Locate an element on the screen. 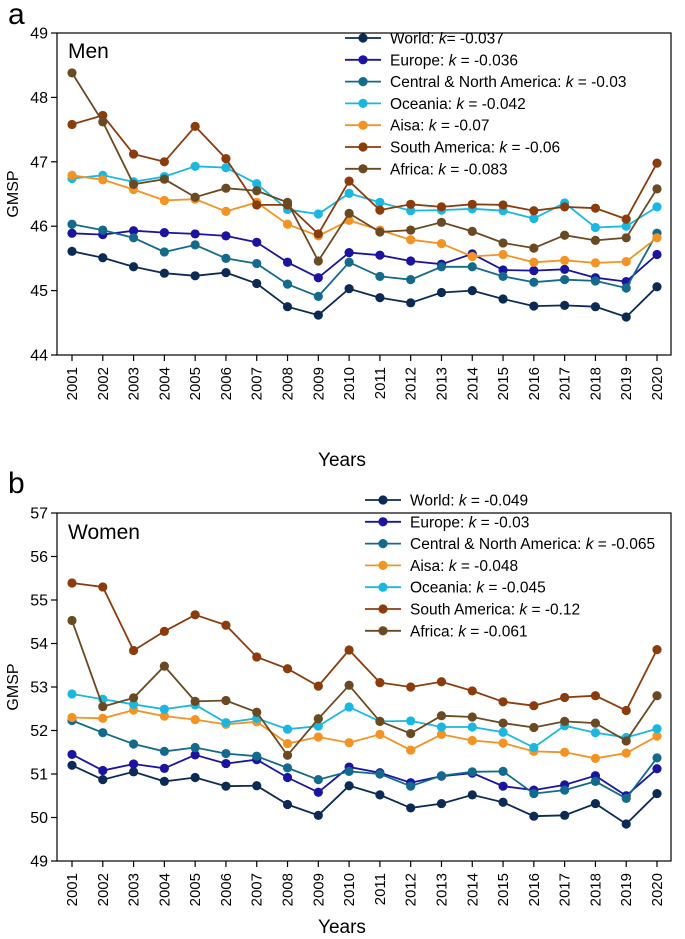  x-tick-label: 2009 is located at coordinates (318, 889).